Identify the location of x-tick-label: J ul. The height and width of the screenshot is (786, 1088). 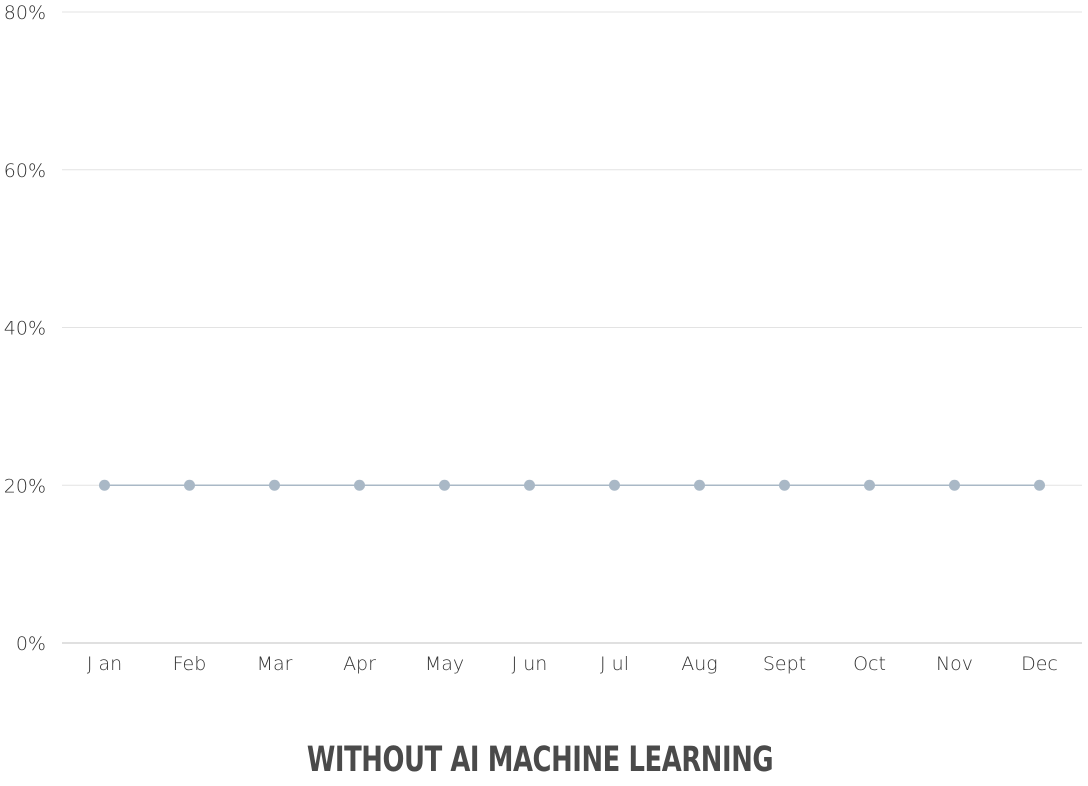
(614, 664).